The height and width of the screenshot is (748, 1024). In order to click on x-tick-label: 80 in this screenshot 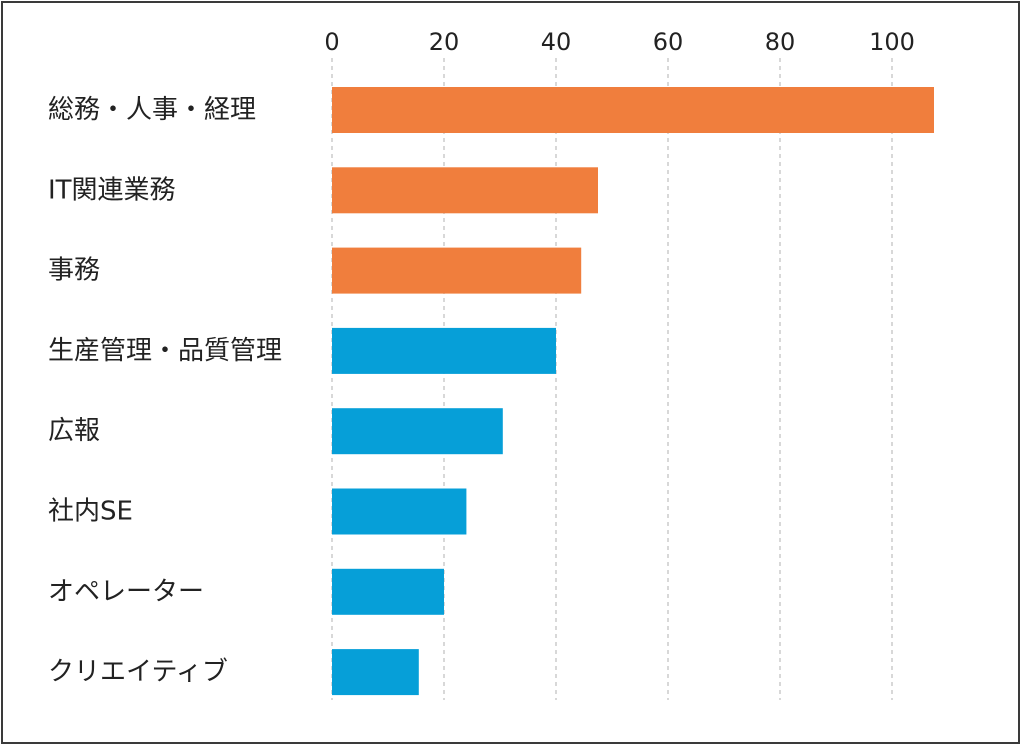, I will do `click(780, 42)`.